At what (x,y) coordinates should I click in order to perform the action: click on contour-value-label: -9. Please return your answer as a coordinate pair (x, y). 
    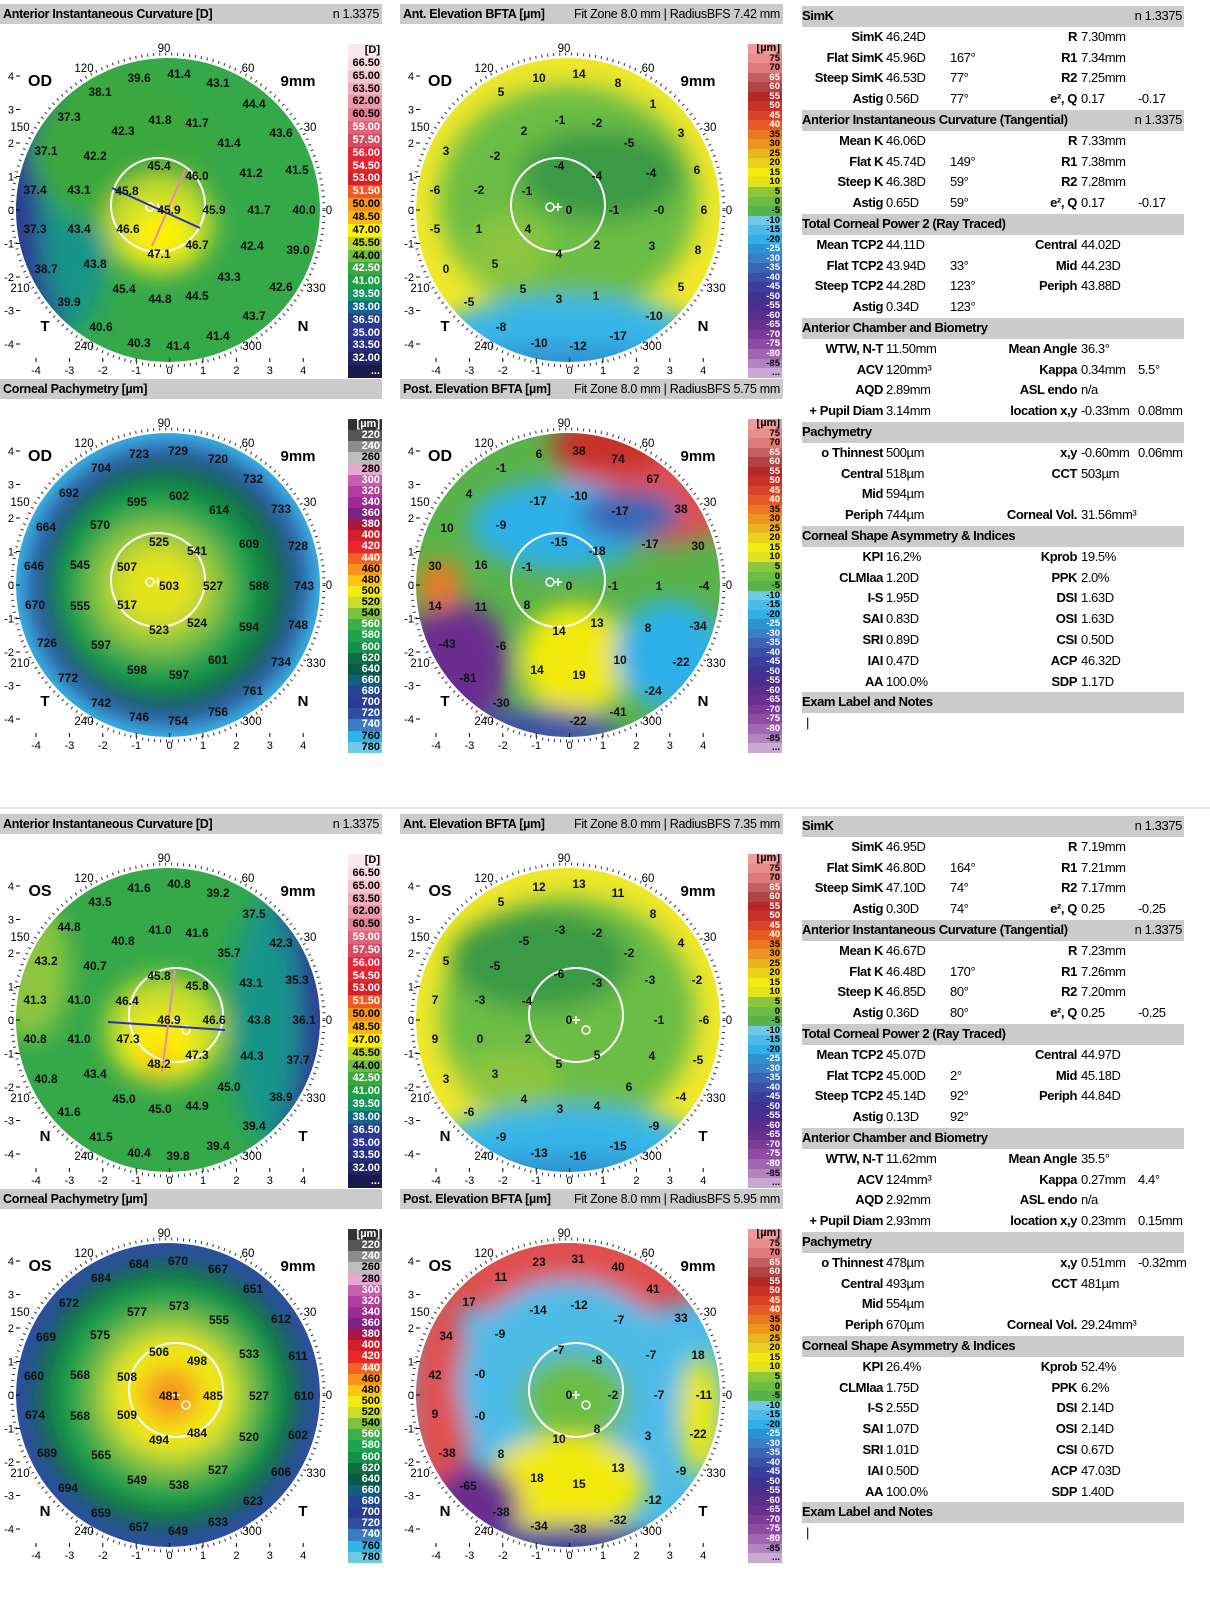
    Looking at the image, I should click on (681, 1471).